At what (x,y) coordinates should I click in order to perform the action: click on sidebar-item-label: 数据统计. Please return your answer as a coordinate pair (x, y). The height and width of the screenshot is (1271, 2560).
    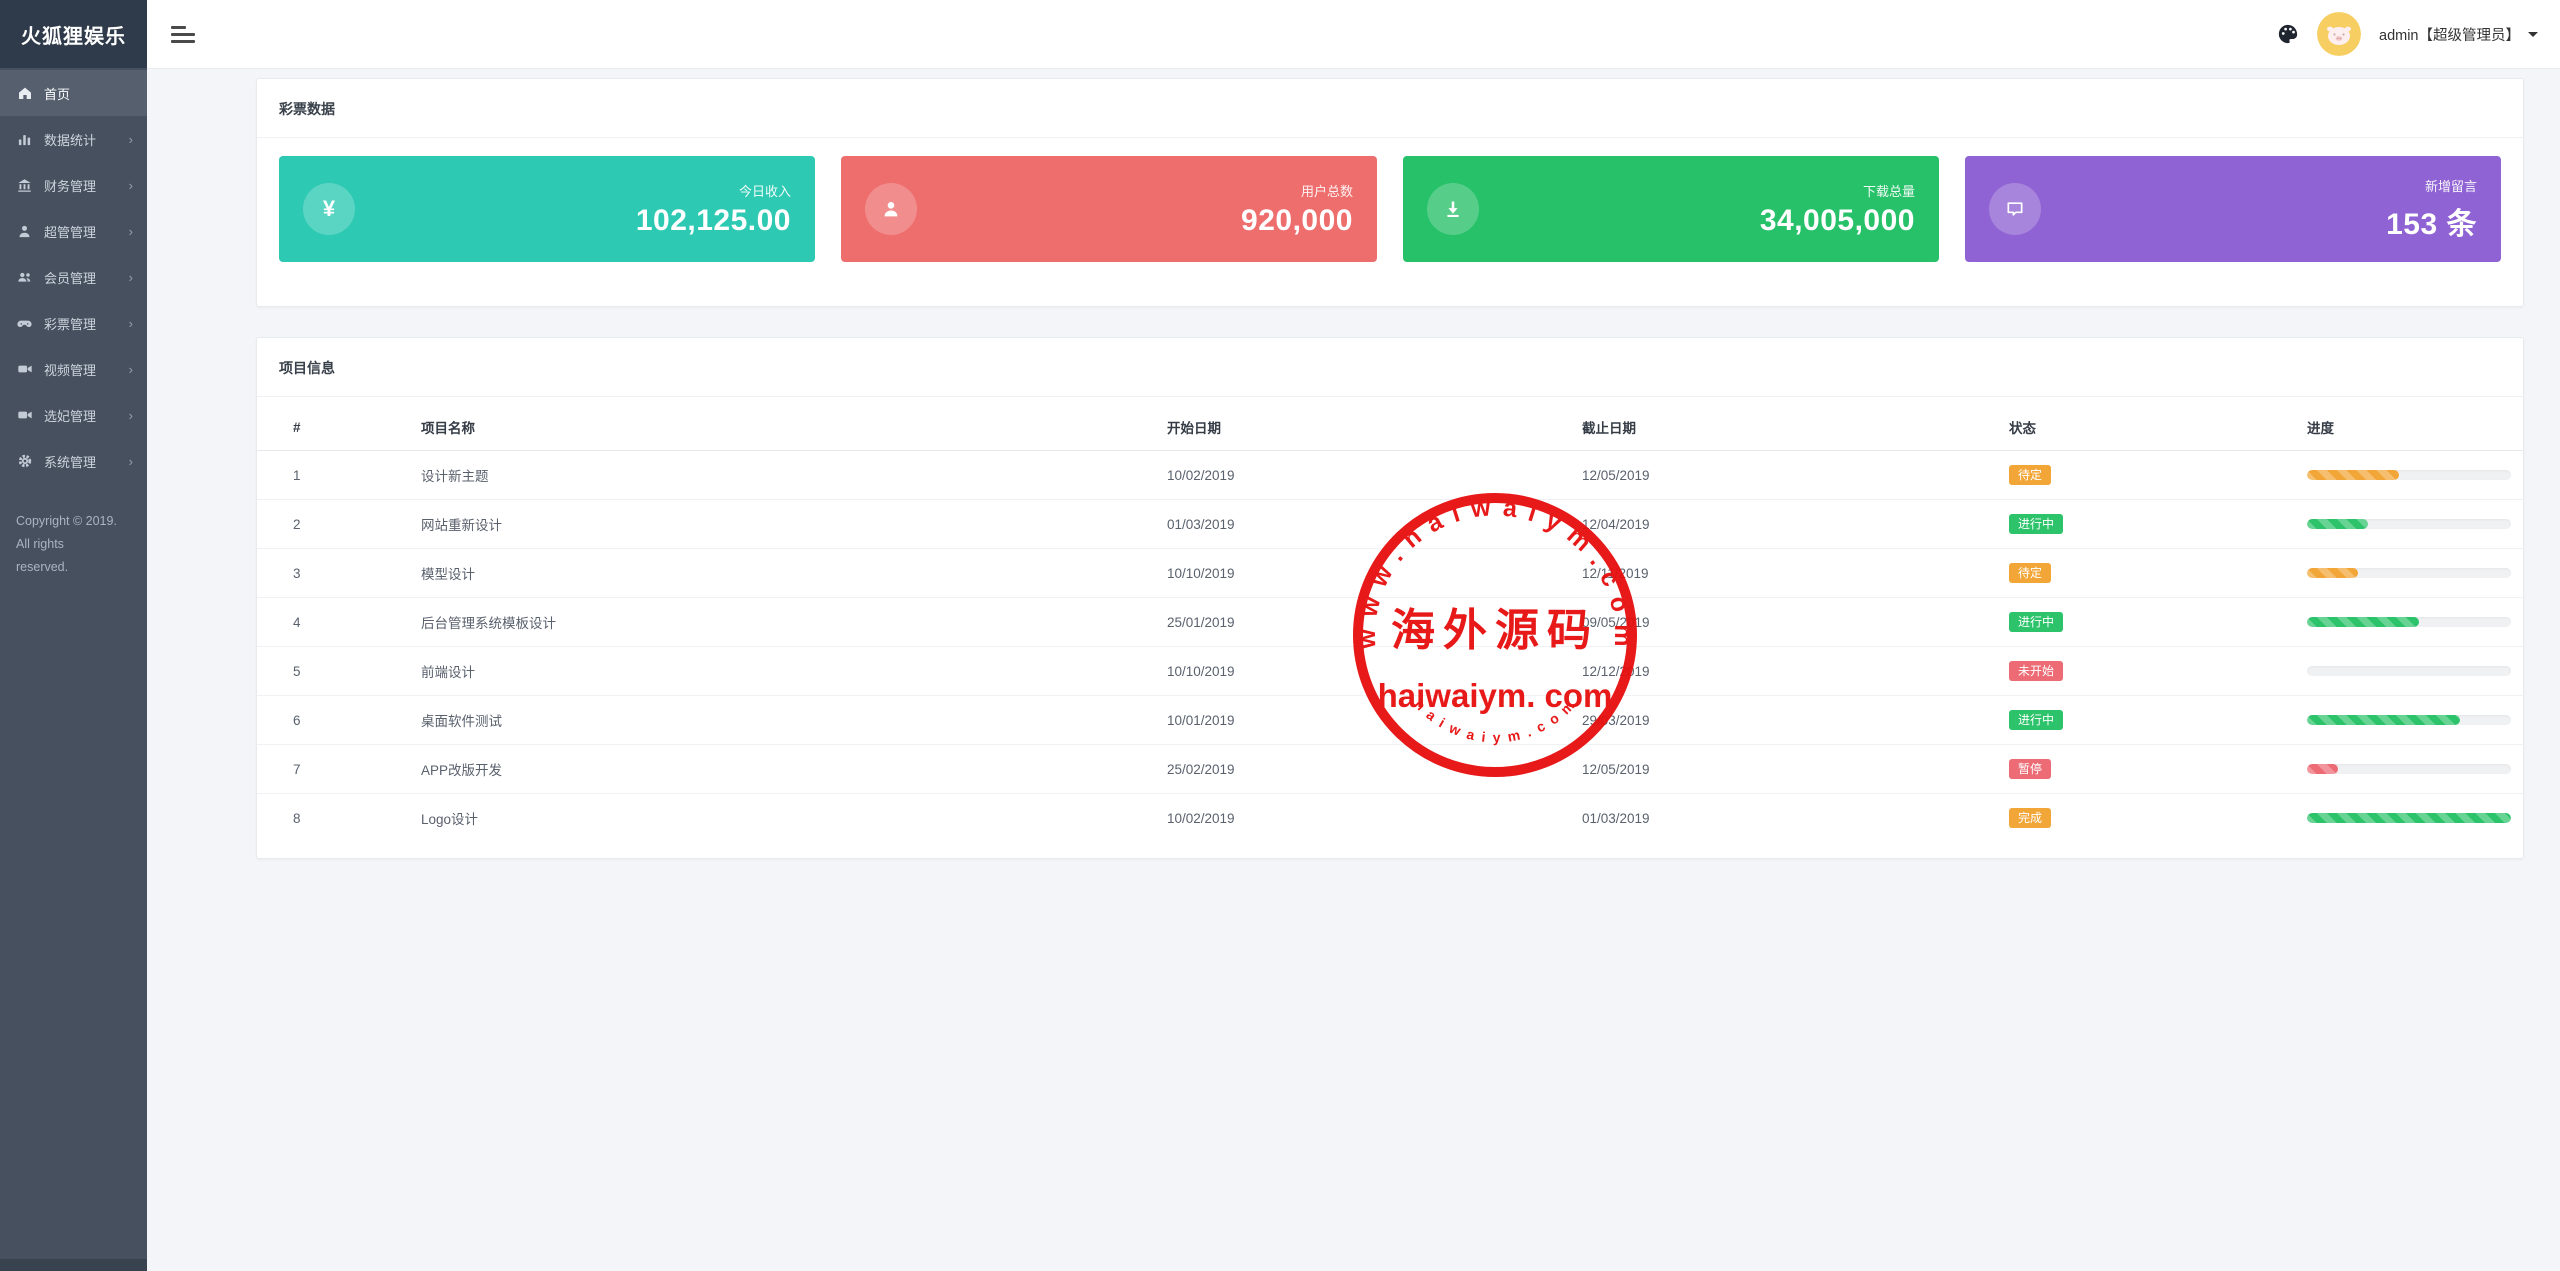
    Looking at the image, I should click on (70, 140).